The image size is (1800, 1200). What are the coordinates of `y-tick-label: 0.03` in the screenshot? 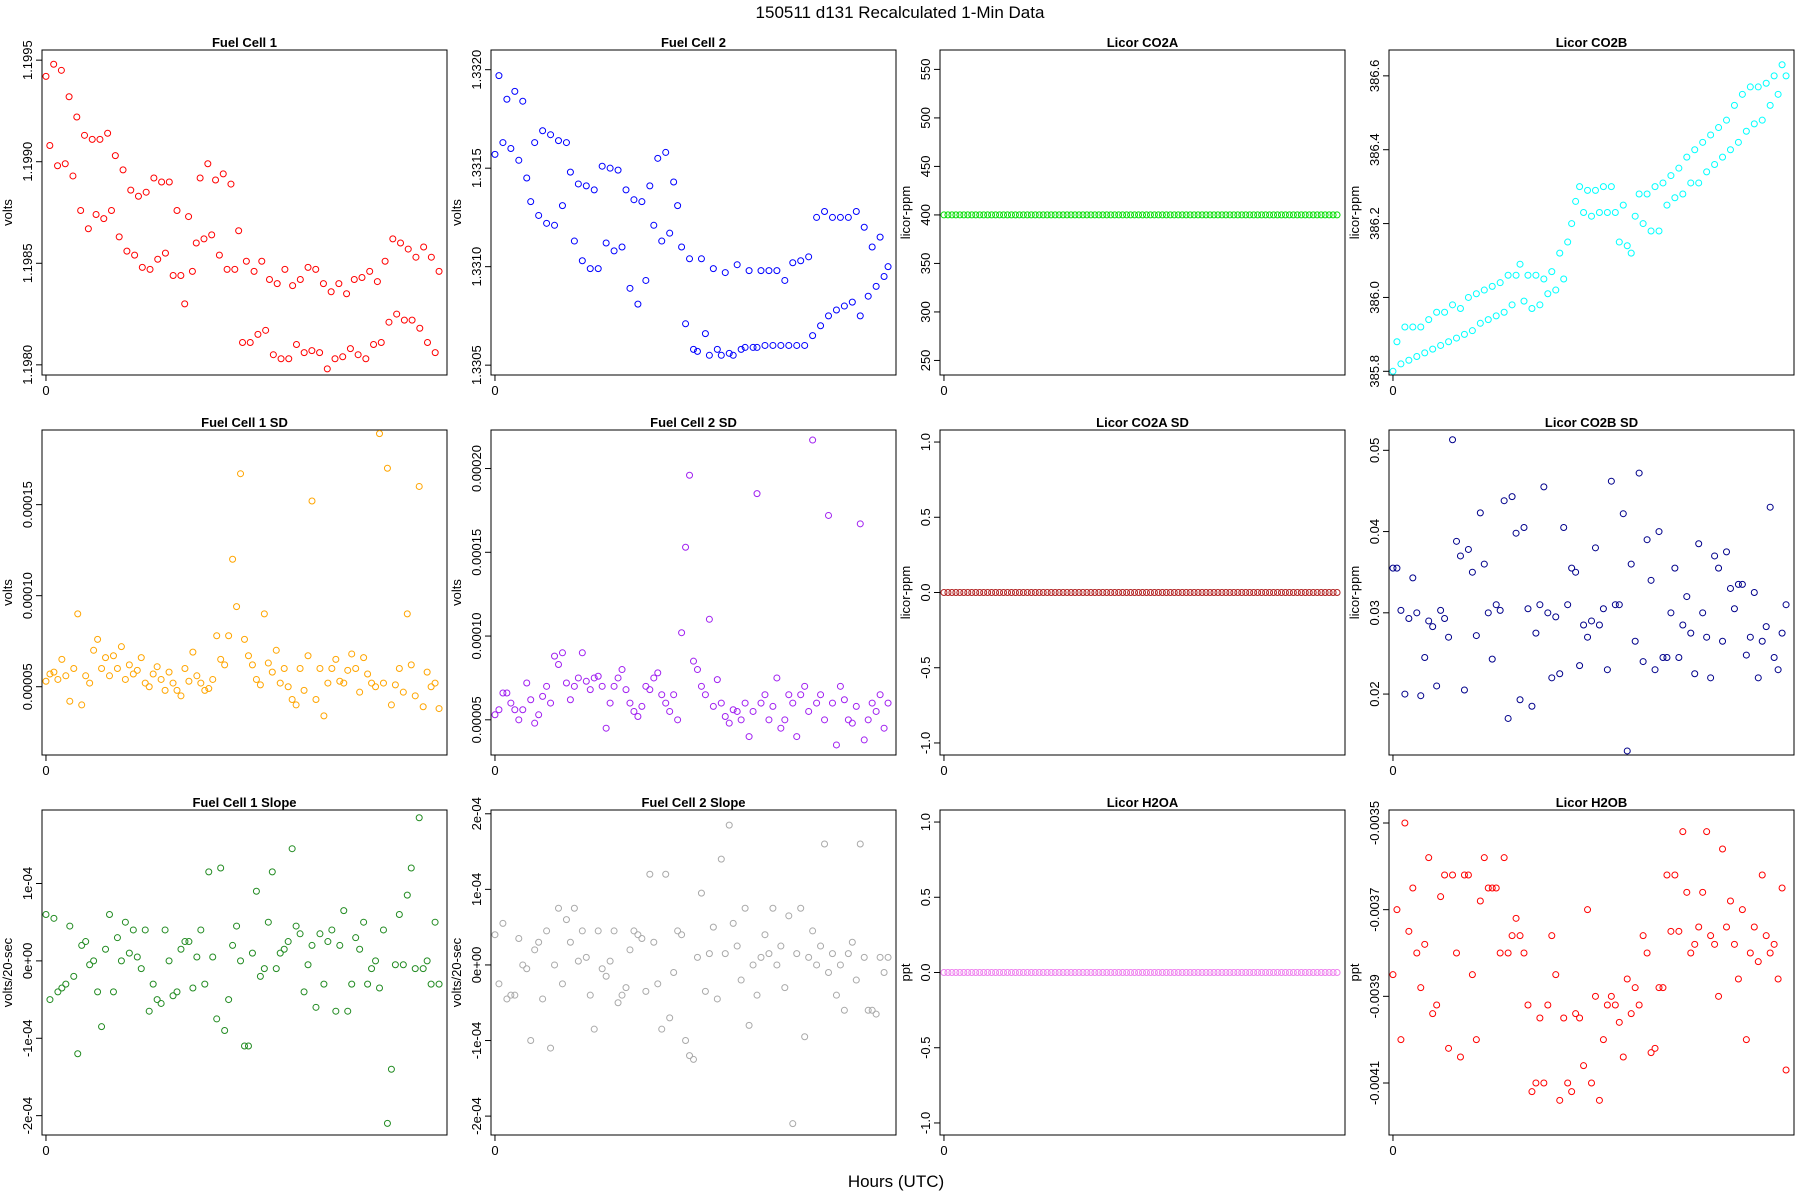 It's located at (1374, 612).